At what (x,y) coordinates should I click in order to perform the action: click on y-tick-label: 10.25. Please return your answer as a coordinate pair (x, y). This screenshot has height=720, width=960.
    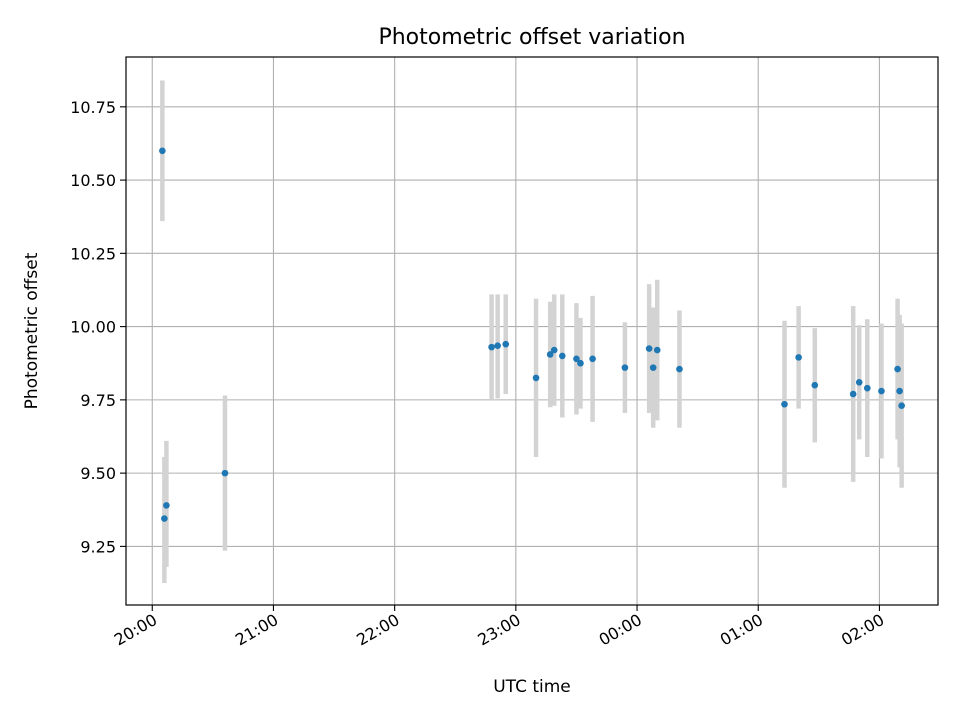
    Looking at the image, I should click on (93, 253).